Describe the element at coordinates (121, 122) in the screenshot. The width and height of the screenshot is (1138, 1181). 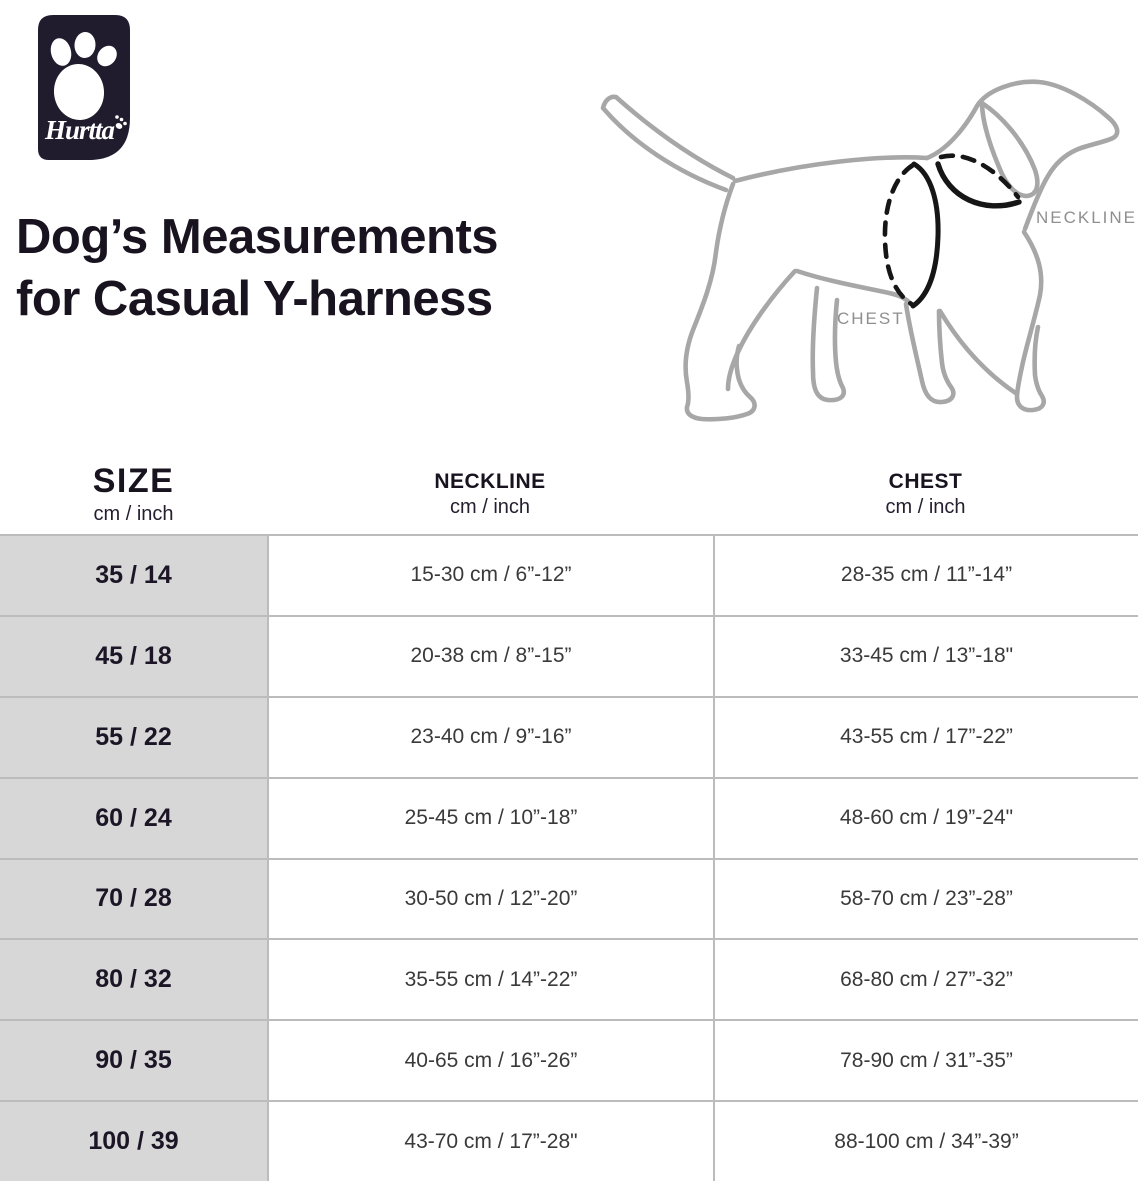
I see `logo-mini-paw-icon` at that location.